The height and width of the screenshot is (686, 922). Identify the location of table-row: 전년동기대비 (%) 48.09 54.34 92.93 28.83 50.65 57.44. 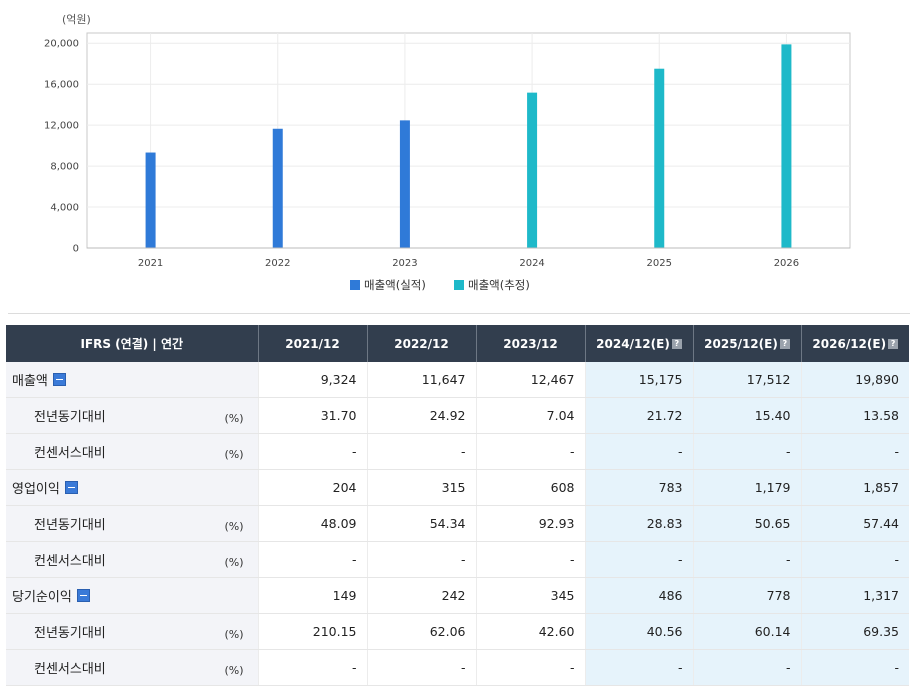
(457, 523).